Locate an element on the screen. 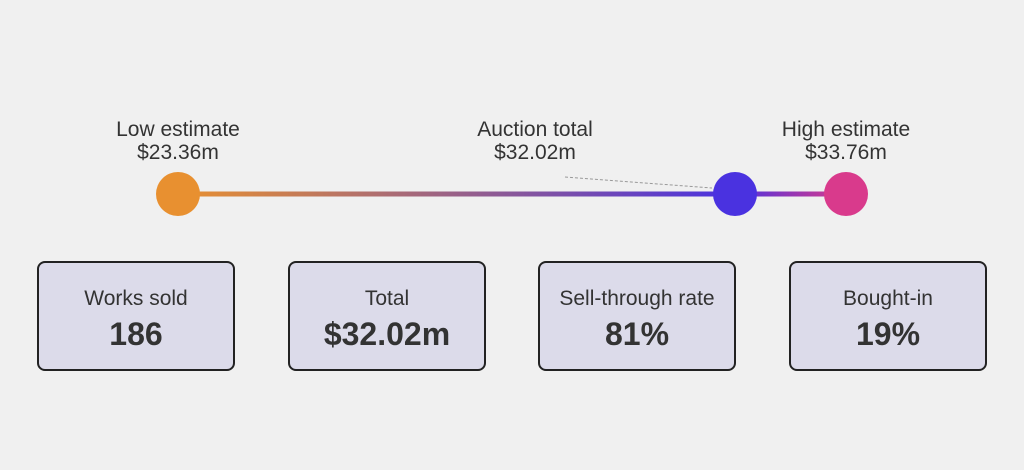 This screenshot has width=1024, height=470. auction-total-leader-line is located at coordinates (638, 182).